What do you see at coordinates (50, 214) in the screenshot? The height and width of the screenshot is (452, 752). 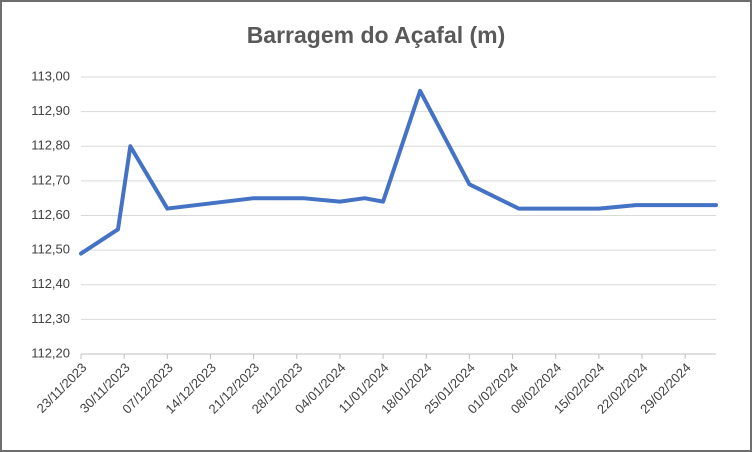 I see `y-tick-label: 112,60` at bounding box center [50, 214].